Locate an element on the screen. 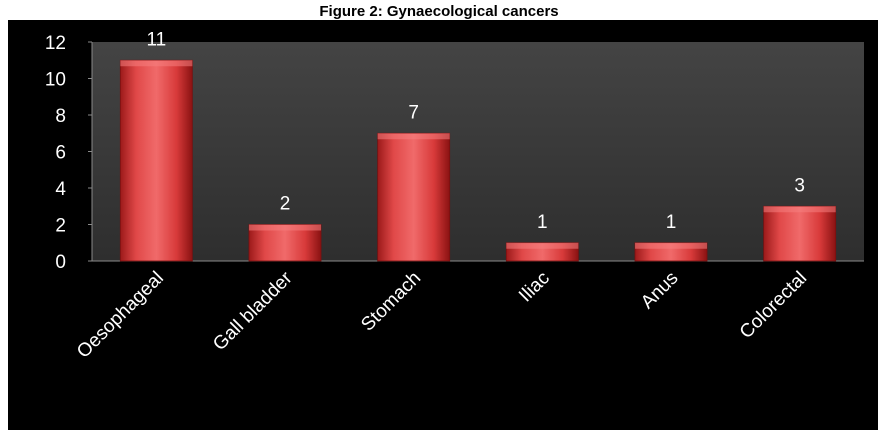 The width and height of the screenshot is (878, 430). data-label: 11 is located at coordinates (156, 39).